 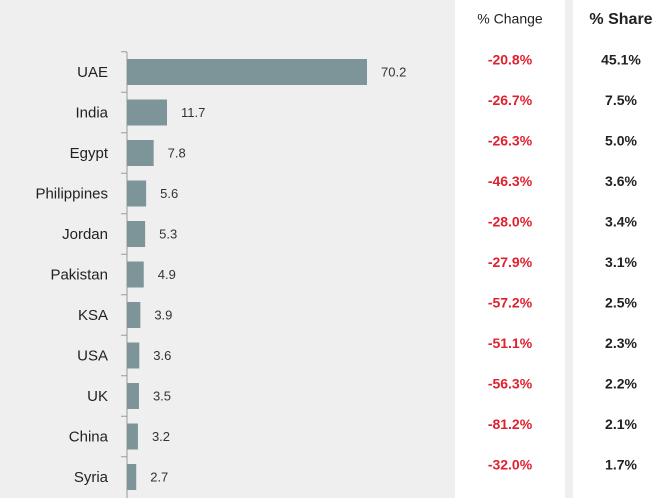 What do you see at coordinates (510, 19) in the screenshot?
I see `column-header: % Change` at bounding box center [510, 19].